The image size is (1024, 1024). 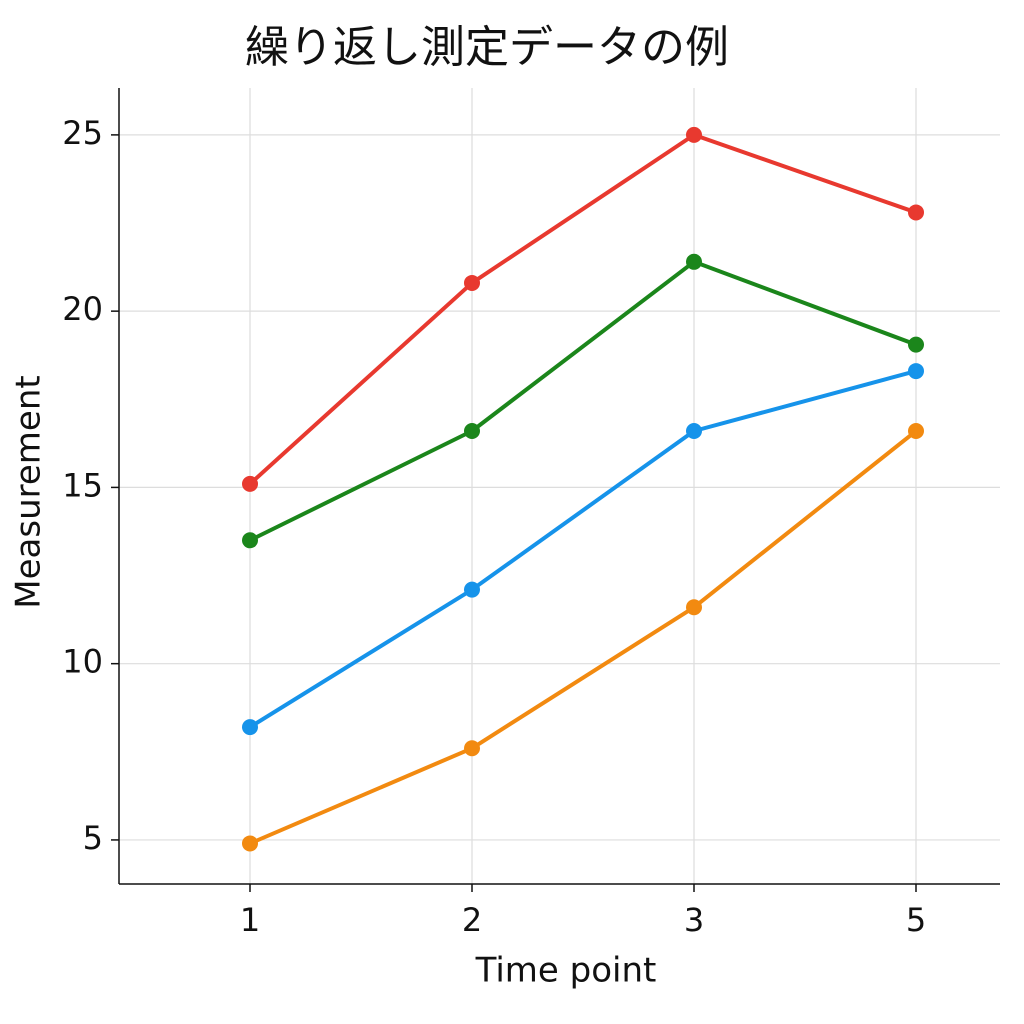 I want to click on x-axis-label: Time point, so click(x=566, y=971).